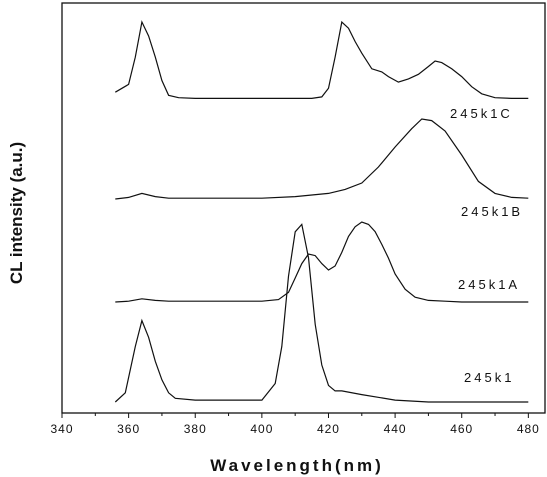 This screenshot has height=477, width=547. Describe the element at coordinates (461, 429) in the screenshot. I see `x-tick-label: 460` at that location.